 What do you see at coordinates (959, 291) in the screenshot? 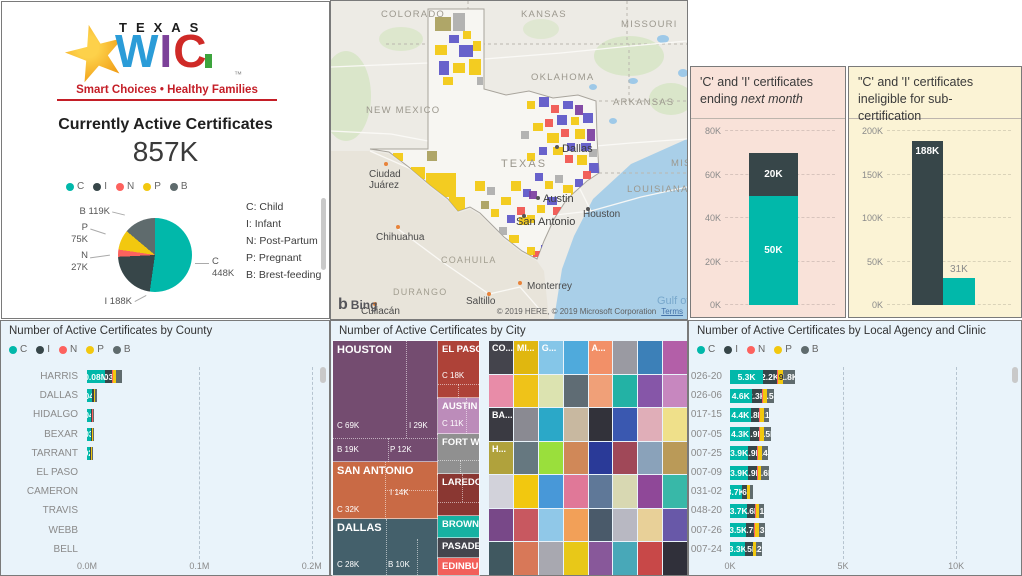
I see `bar-segment-C` at bounding box center [959, 291].